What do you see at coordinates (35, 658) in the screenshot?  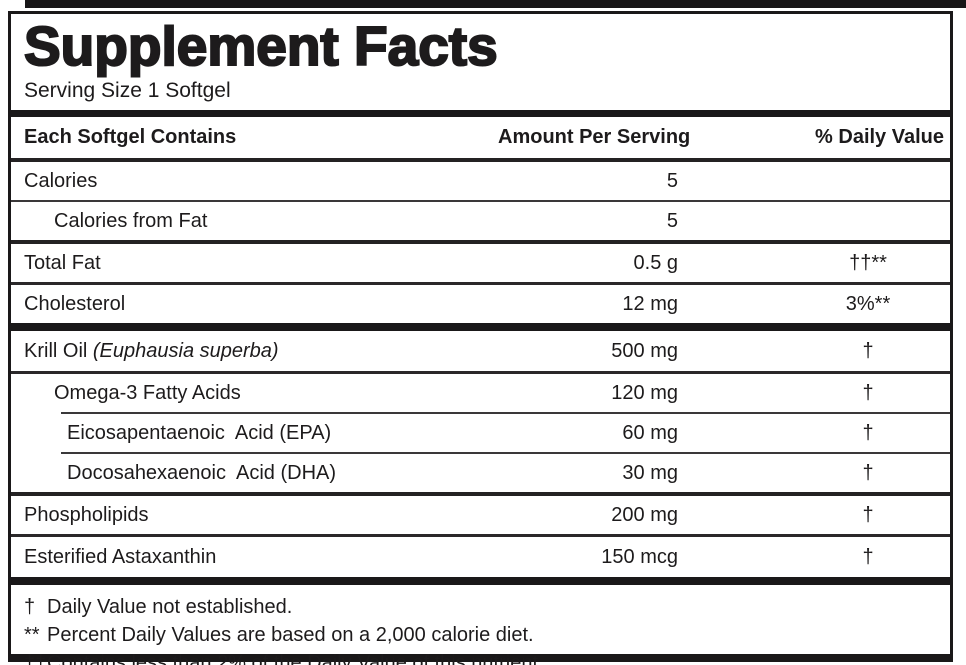 I see `footnote-symbol: ††` at bounding box center [35, 658].